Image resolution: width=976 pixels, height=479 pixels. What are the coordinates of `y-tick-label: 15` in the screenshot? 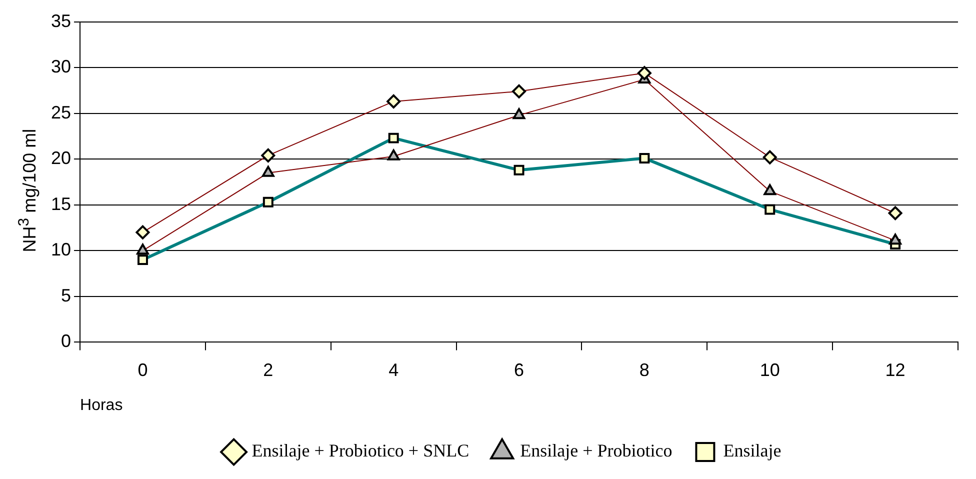 It's located at (61, 204).